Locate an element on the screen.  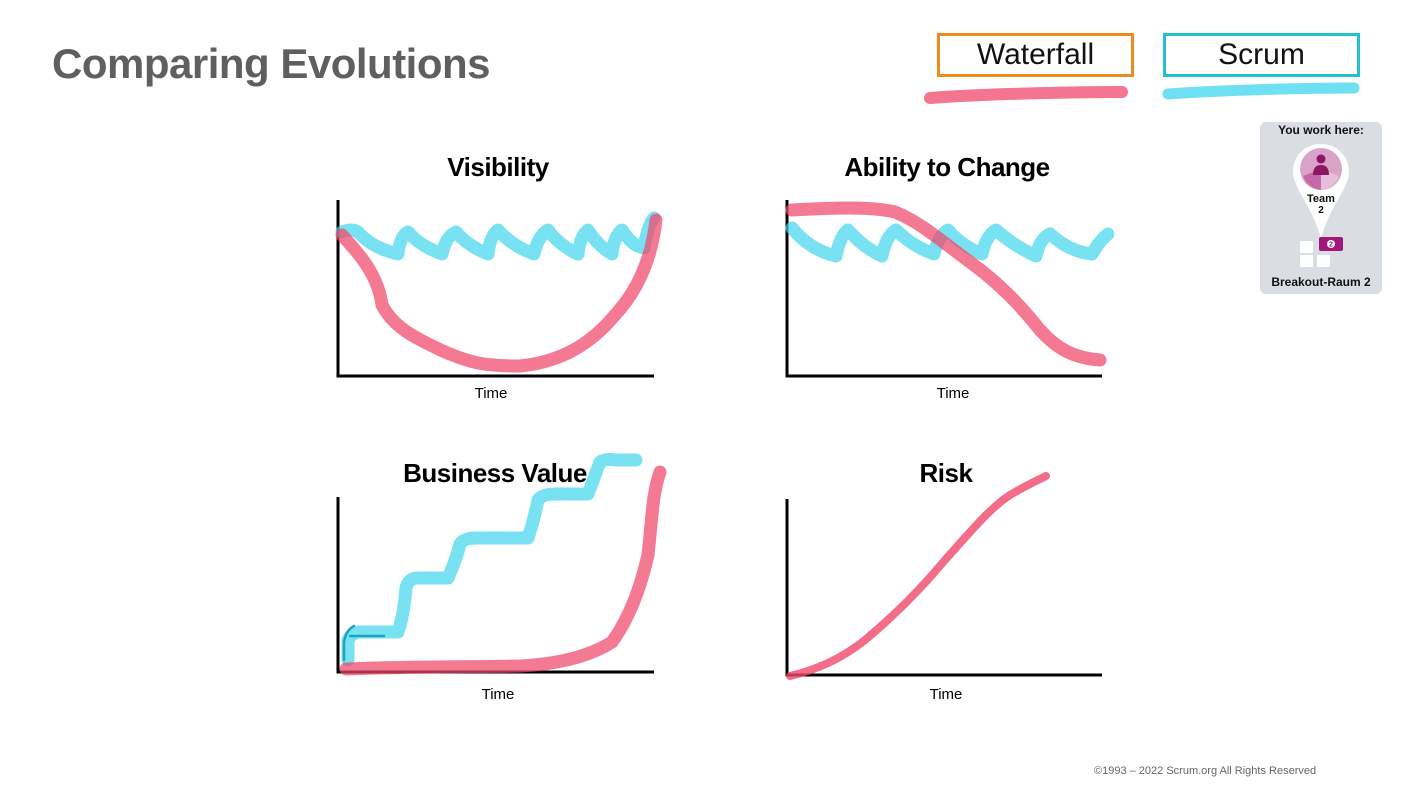
chart-visibility is located at coordinates (499, 289).